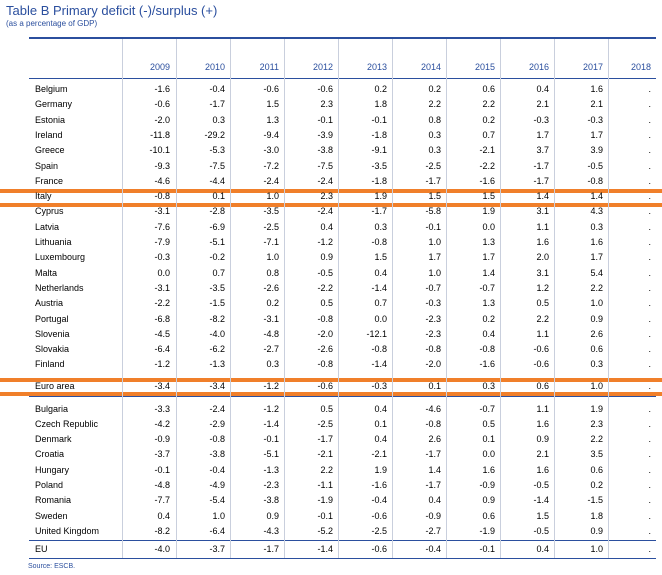 Image resolution: width=662 pixels, height=575 pixels. Describe the element at coordinates (53, 104) in the screenshot. I see `row-label: Germany` at that location.